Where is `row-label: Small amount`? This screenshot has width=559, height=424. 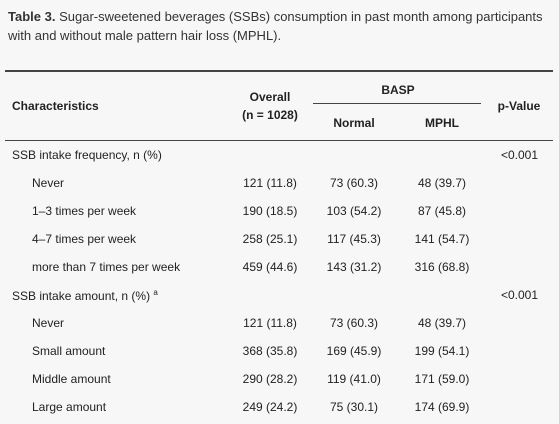 row-label: Small amount is located at coordinates (69, 351).